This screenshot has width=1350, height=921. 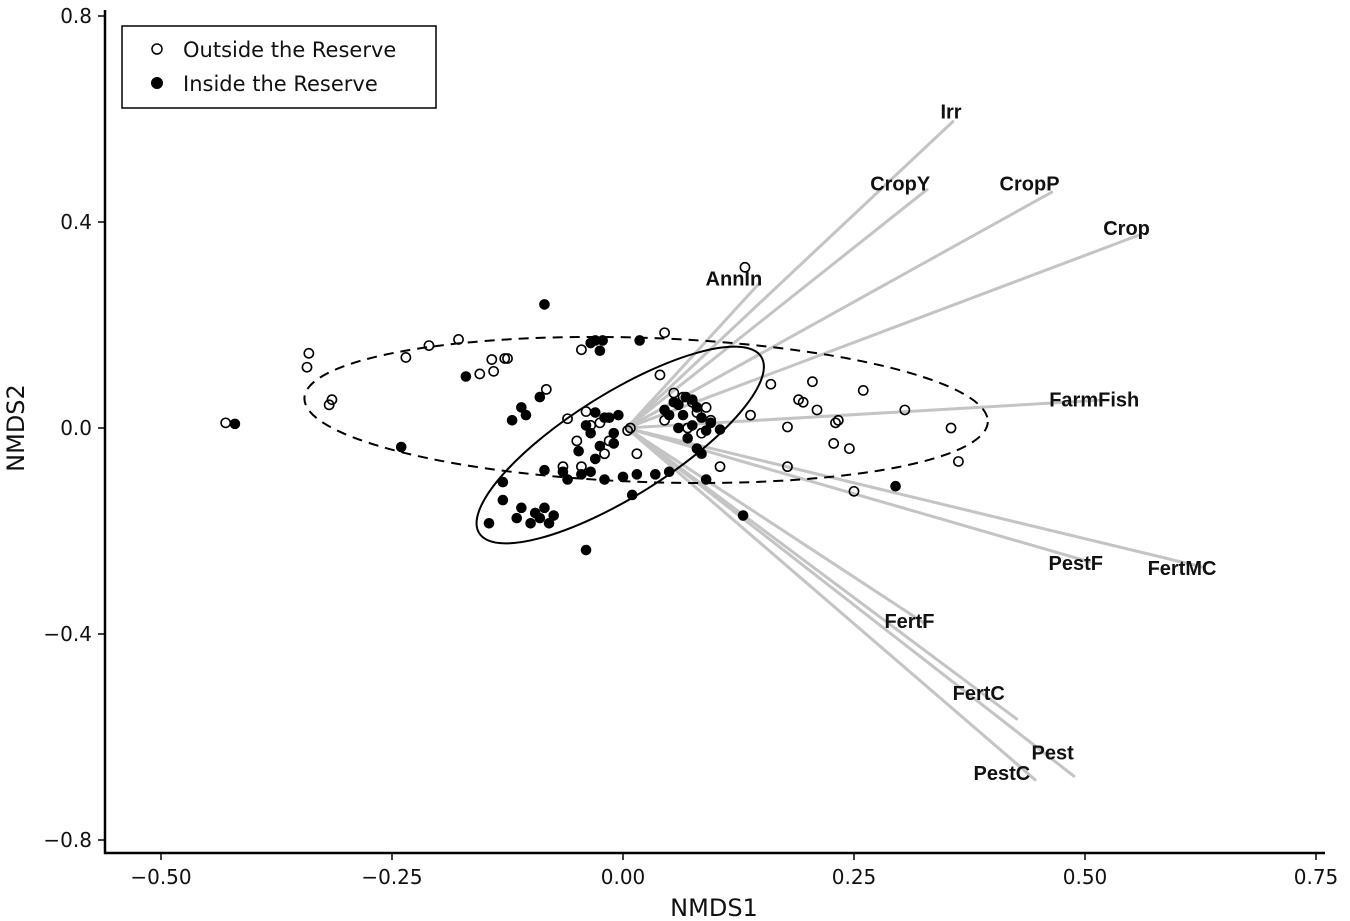 What do you see at coordinates (1076, 564) in the screenshot?
I see `vector-label-pestf: PestF` at bounding box center [1076, 564].